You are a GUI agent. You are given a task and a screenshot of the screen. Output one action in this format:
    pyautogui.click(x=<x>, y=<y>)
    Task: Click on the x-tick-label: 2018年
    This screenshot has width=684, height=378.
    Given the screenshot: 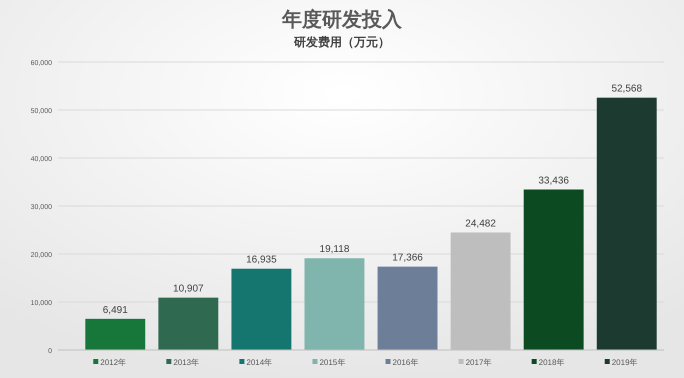 What is the action you would take?
    pyautogui.click(x=551, y=362)
    